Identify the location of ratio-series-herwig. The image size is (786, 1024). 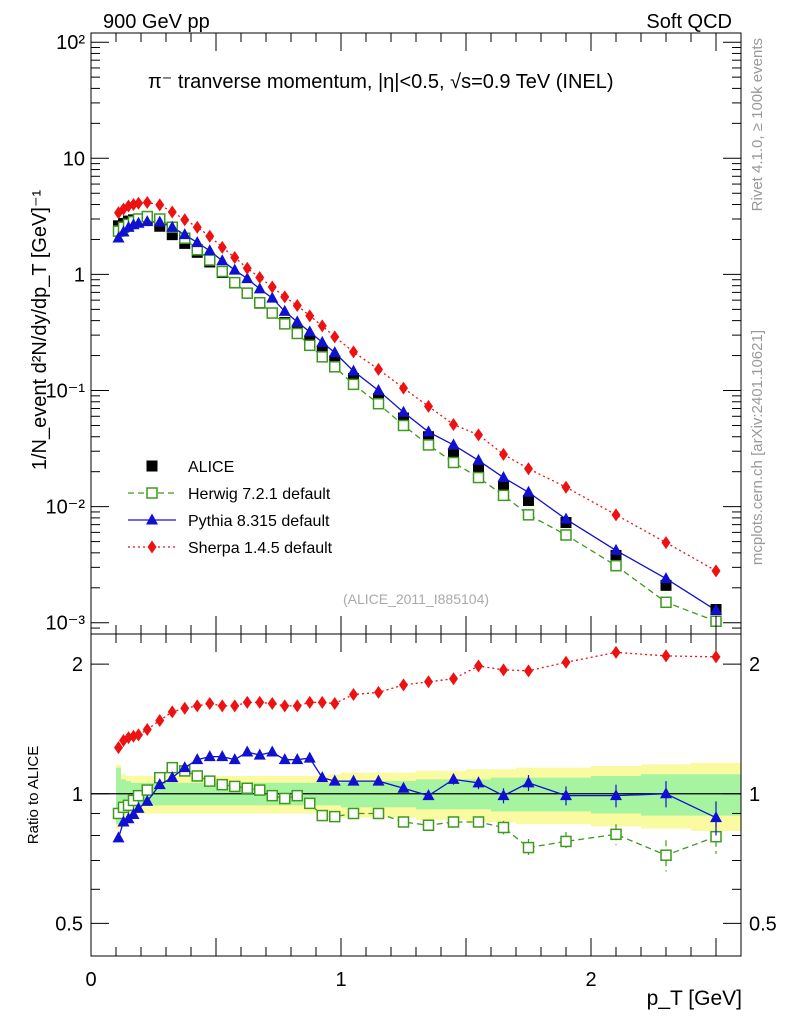
(417, 816).